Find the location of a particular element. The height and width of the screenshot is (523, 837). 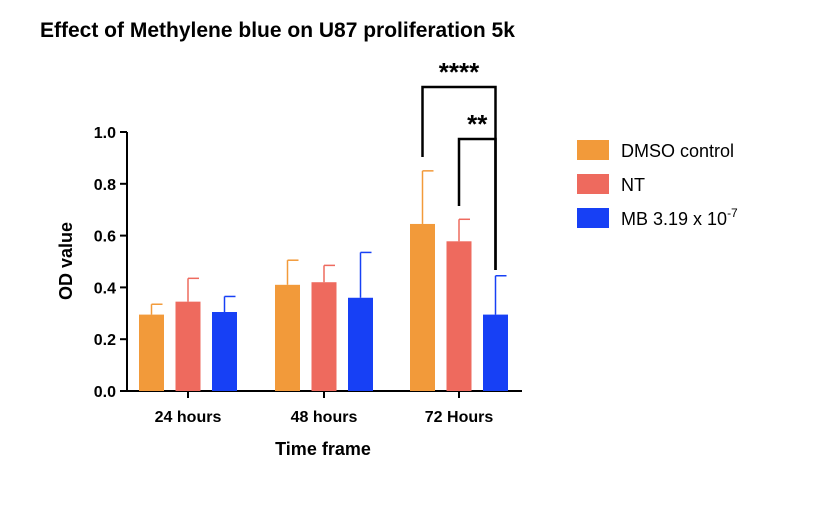

y-tick-label: 1.0 is located at coordinates (105, 133).